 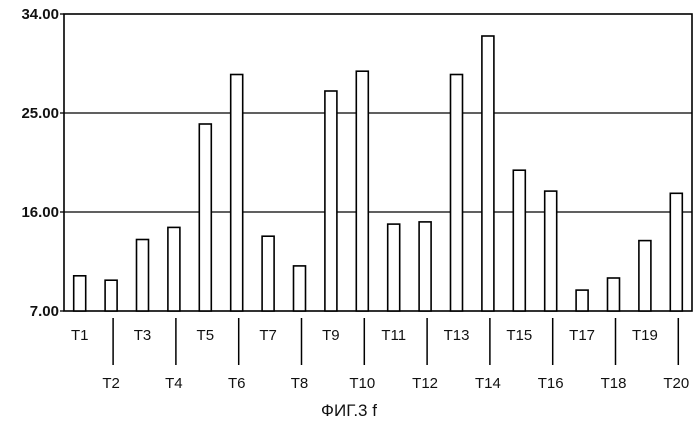 What do you see at coordinates (582, 335) in the screenshot?
I see `x-tick-label: T17` at bounding box center [582, 335].